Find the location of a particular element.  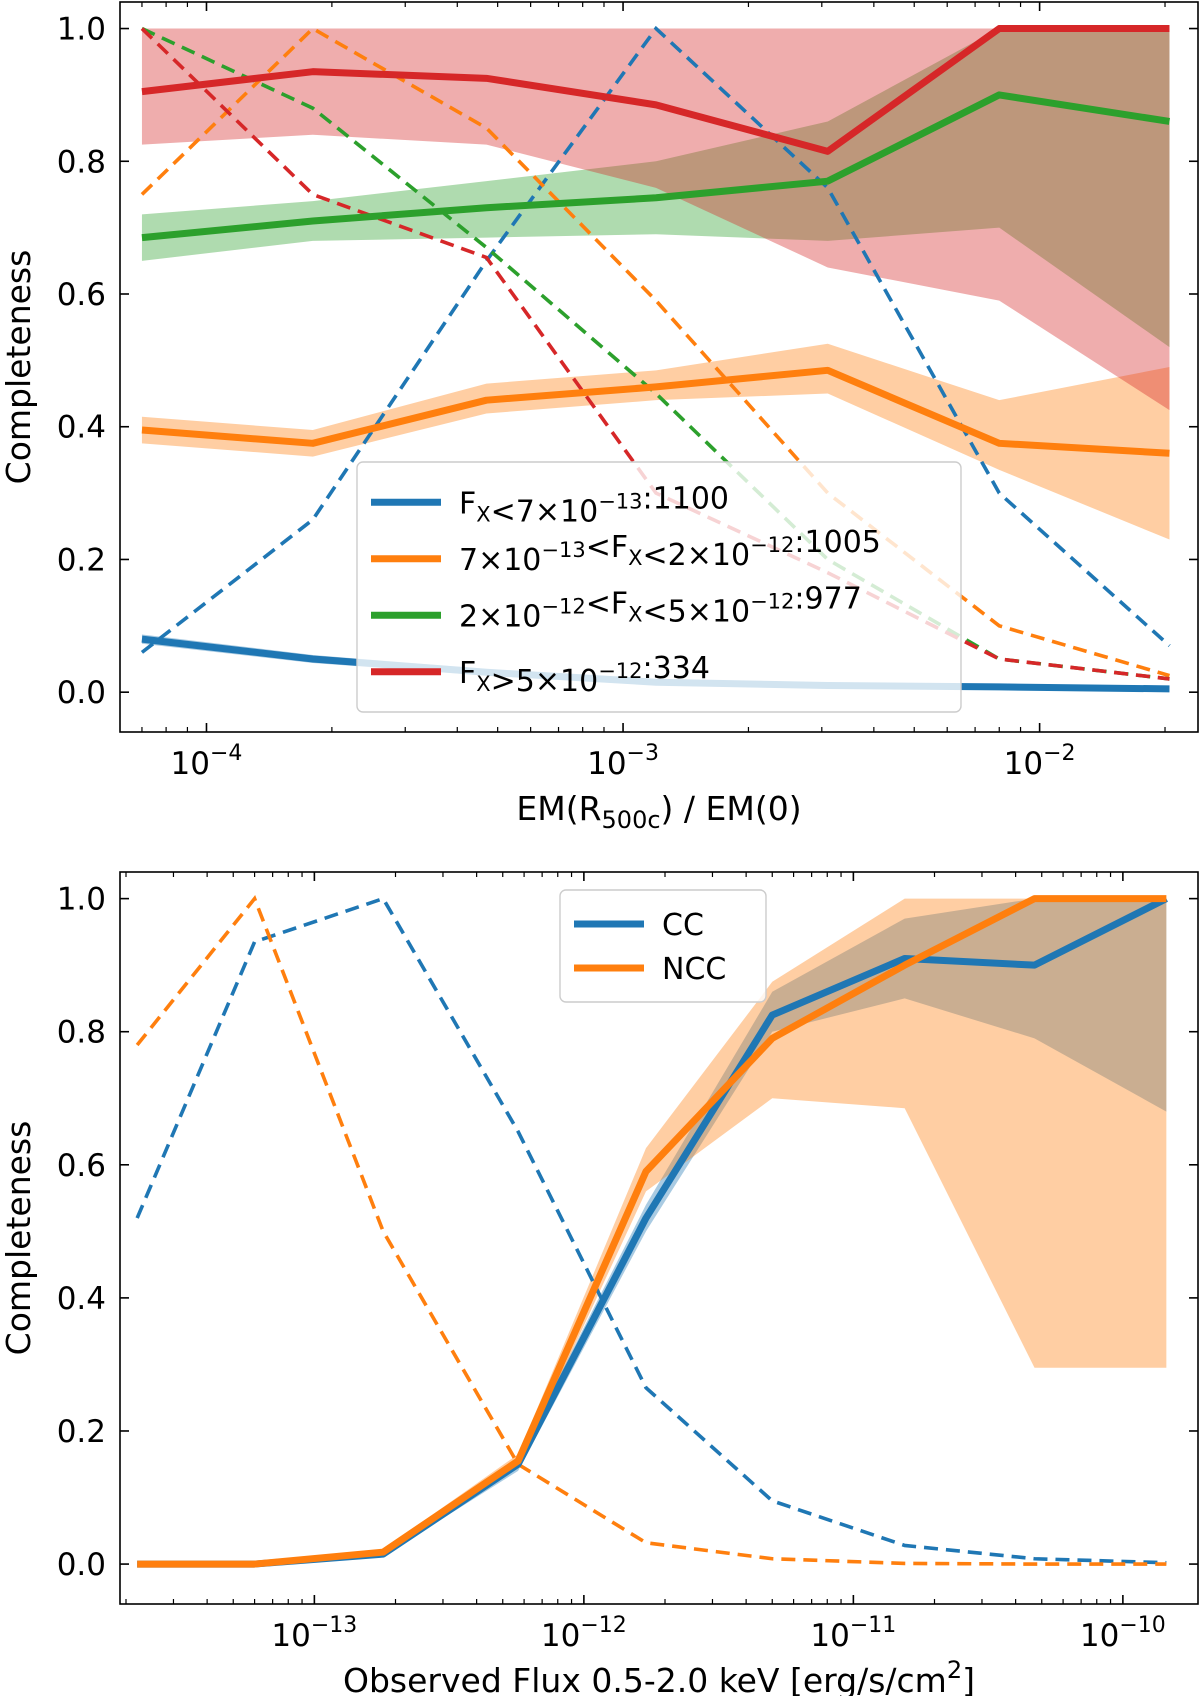

legend-label-2: 7×10−13<FX<2×10−12:1005 is located at coordinates (670, 551).